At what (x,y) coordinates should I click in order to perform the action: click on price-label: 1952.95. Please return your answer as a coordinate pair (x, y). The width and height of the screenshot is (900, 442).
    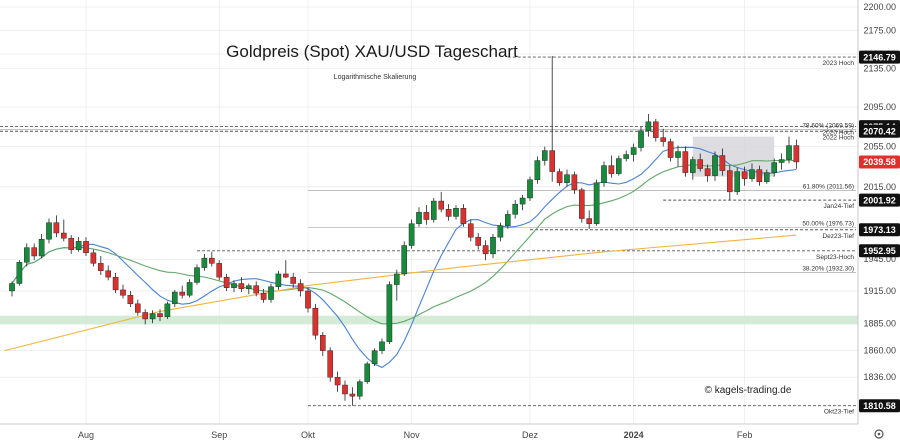
    Looking at the image, I should click on (879, 251).